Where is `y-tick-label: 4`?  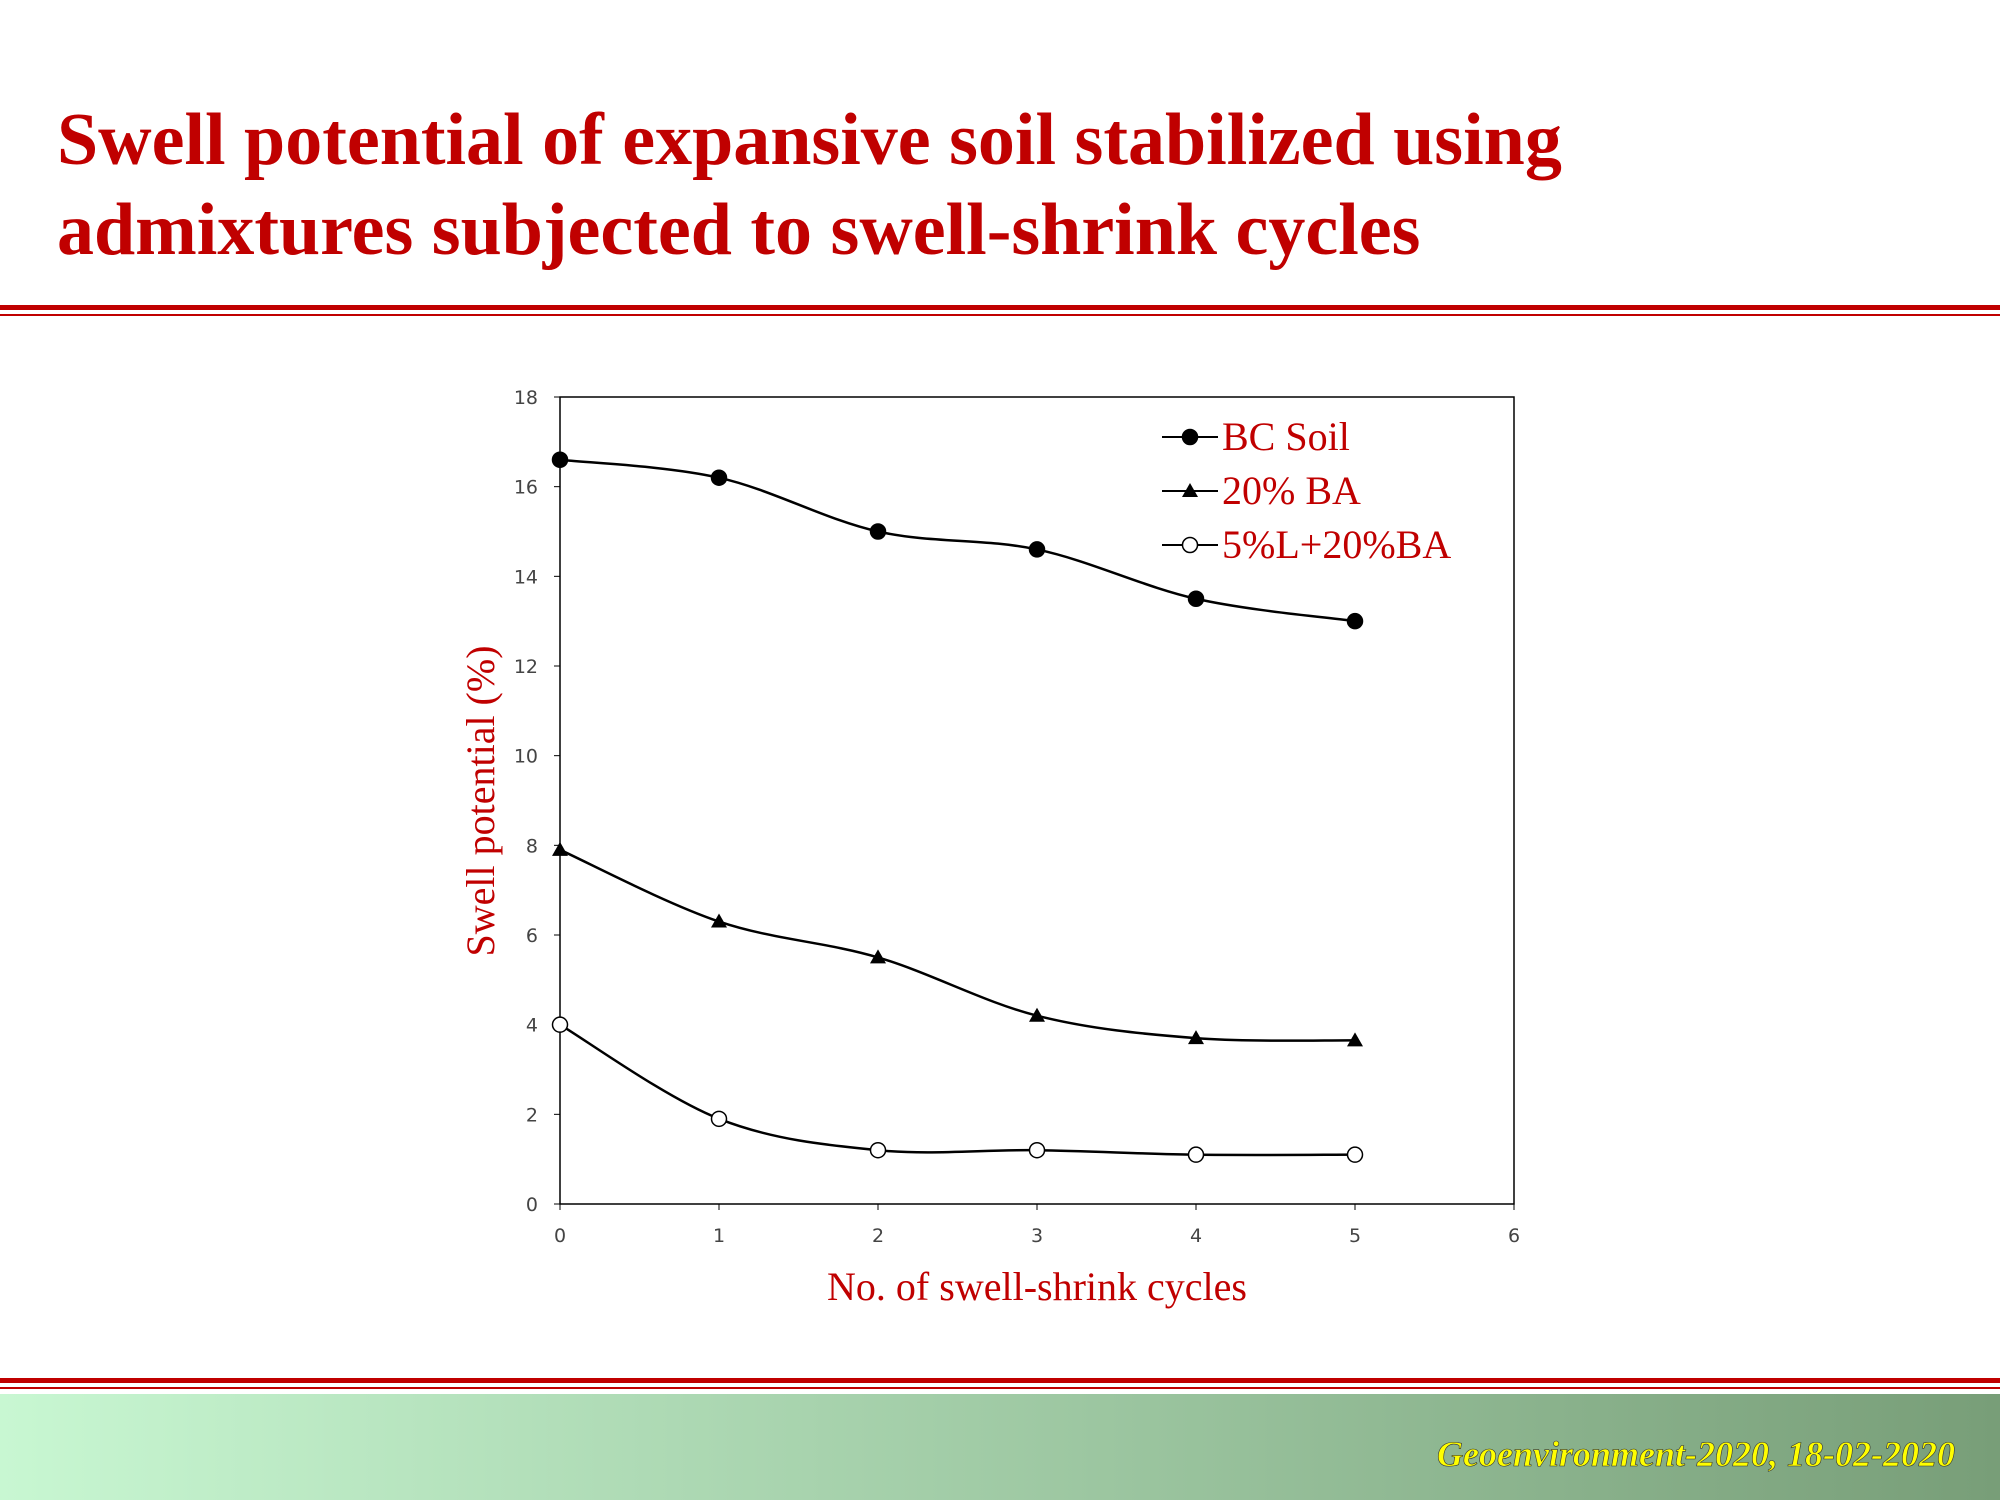 y-tick-label: 4 is located at coordinates (532, 1026).